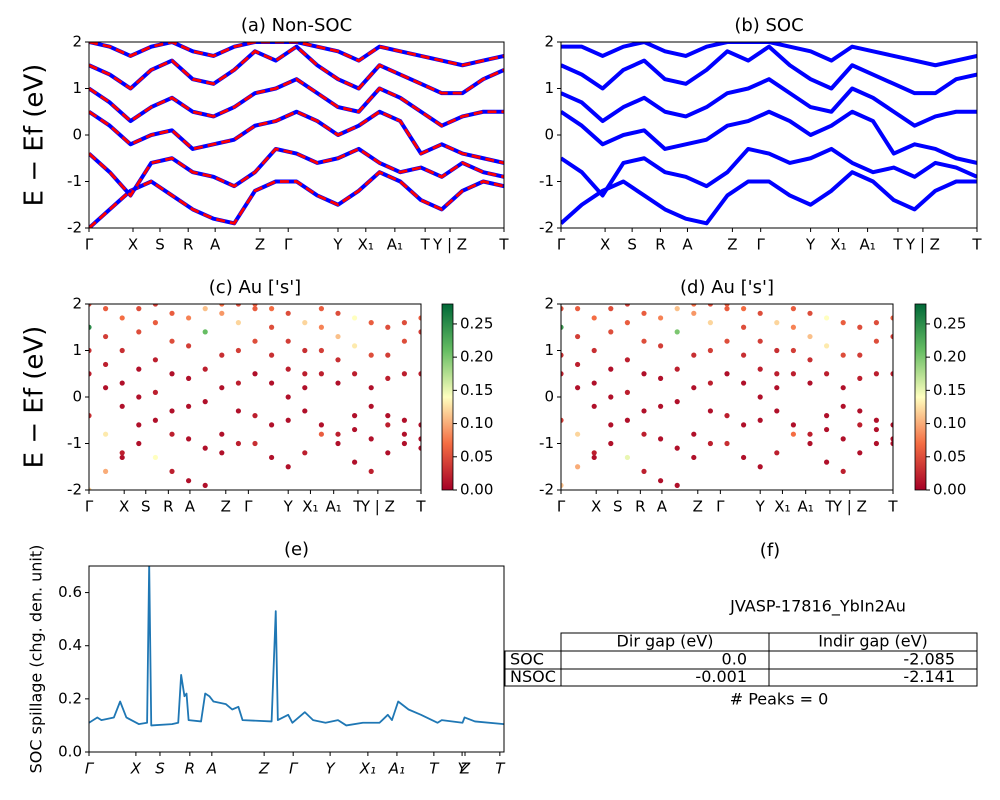  Describe the element at coordinates (476, 423) in the screenshot. I see `colorbar-tick-label: 0.10` at that location.